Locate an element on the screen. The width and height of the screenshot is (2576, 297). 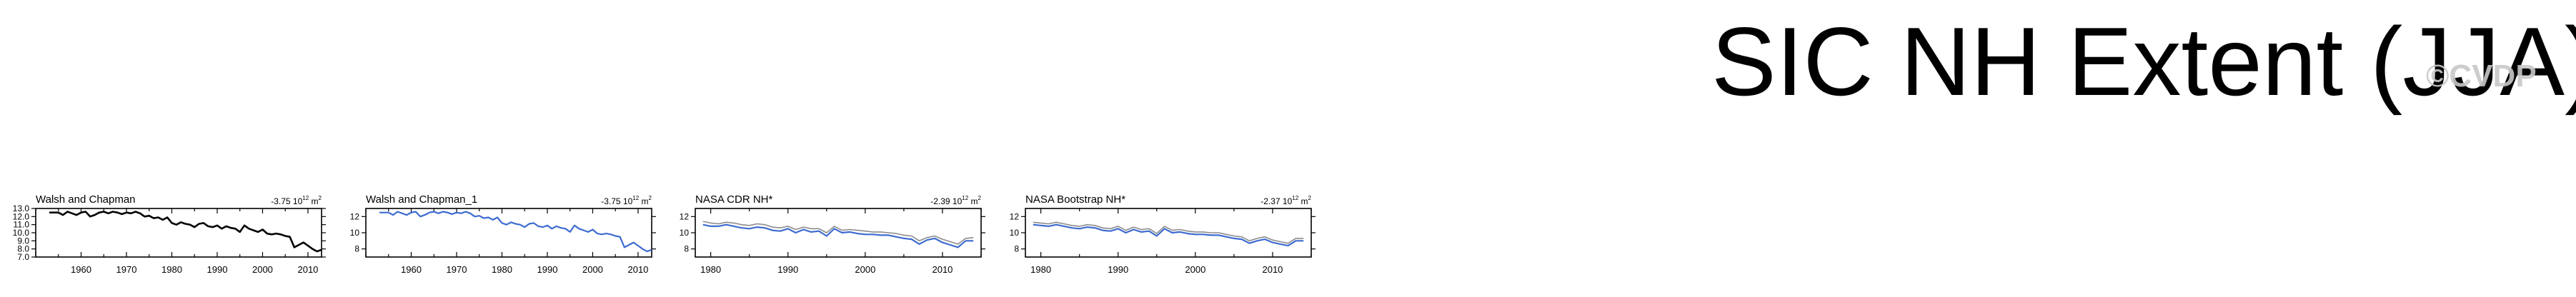
y-tick-label: 11.0 is located at coordinates (22, 225).